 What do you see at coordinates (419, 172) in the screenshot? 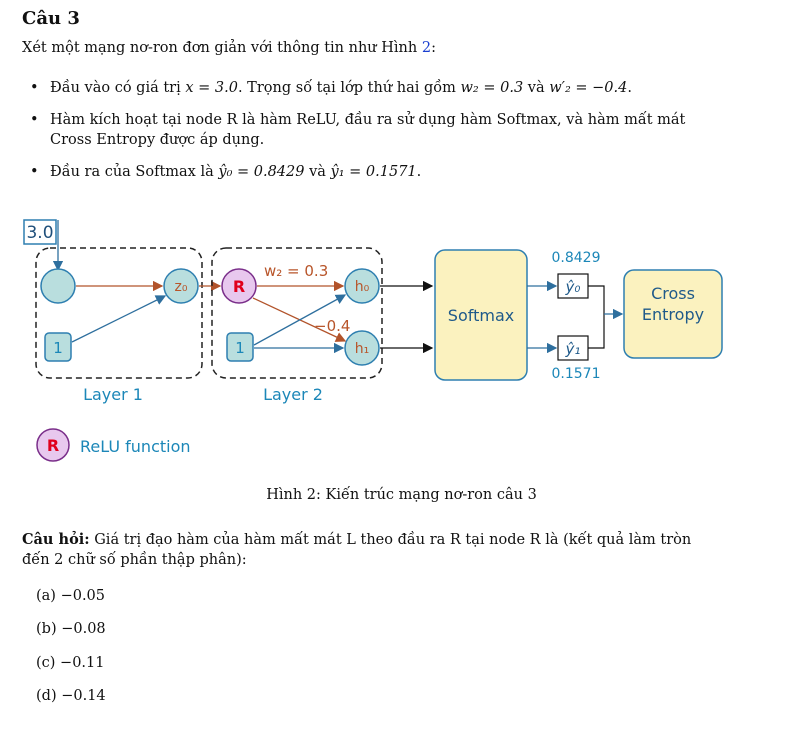
I see `bullet3-text3: .` at bounding box center [419, 172].